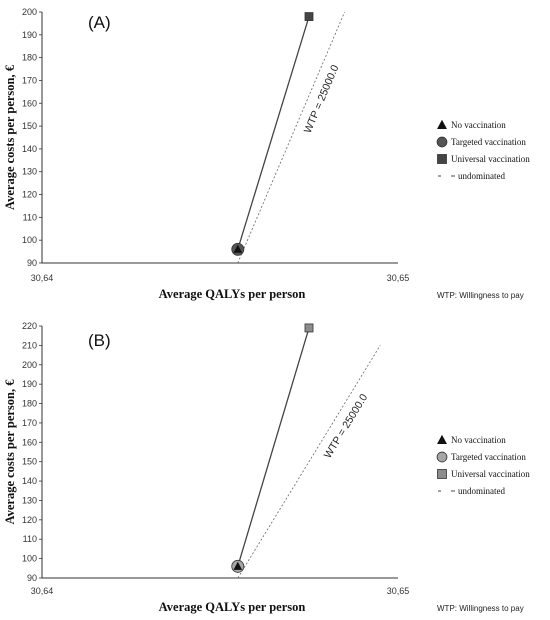  I want to click on panel-b-label: (B), so click(99, 340).